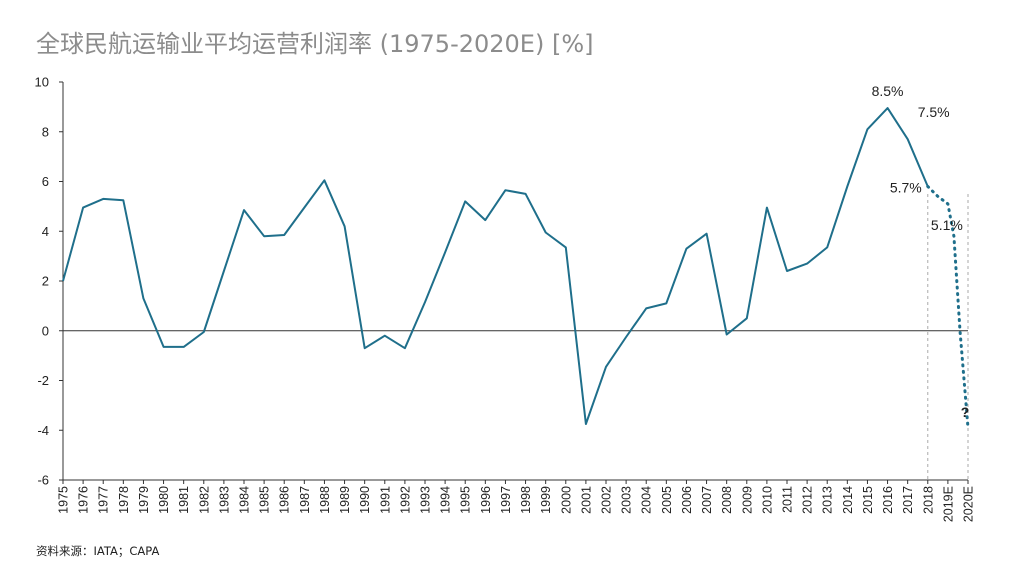 Image resolution: width=1012 pixels, height=570 pixels. What do you see at coordinates (788, 499) in the screenshot?
I see `x-tick-label: 2011` at bounding box center [788, 499].